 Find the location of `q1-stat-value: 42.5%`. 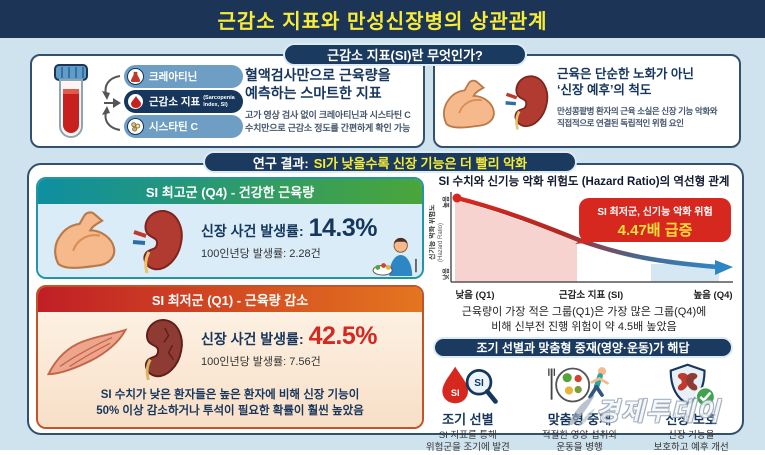

q1-stat-value: 42.5% is located at coordinates (343, 336).